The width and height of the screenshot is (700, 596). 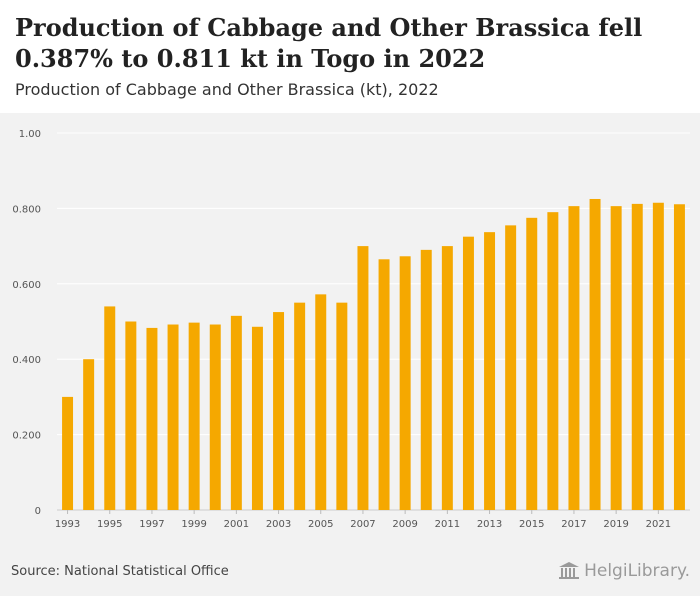 I want to click on bar-2004, so click(x=300, y=406).